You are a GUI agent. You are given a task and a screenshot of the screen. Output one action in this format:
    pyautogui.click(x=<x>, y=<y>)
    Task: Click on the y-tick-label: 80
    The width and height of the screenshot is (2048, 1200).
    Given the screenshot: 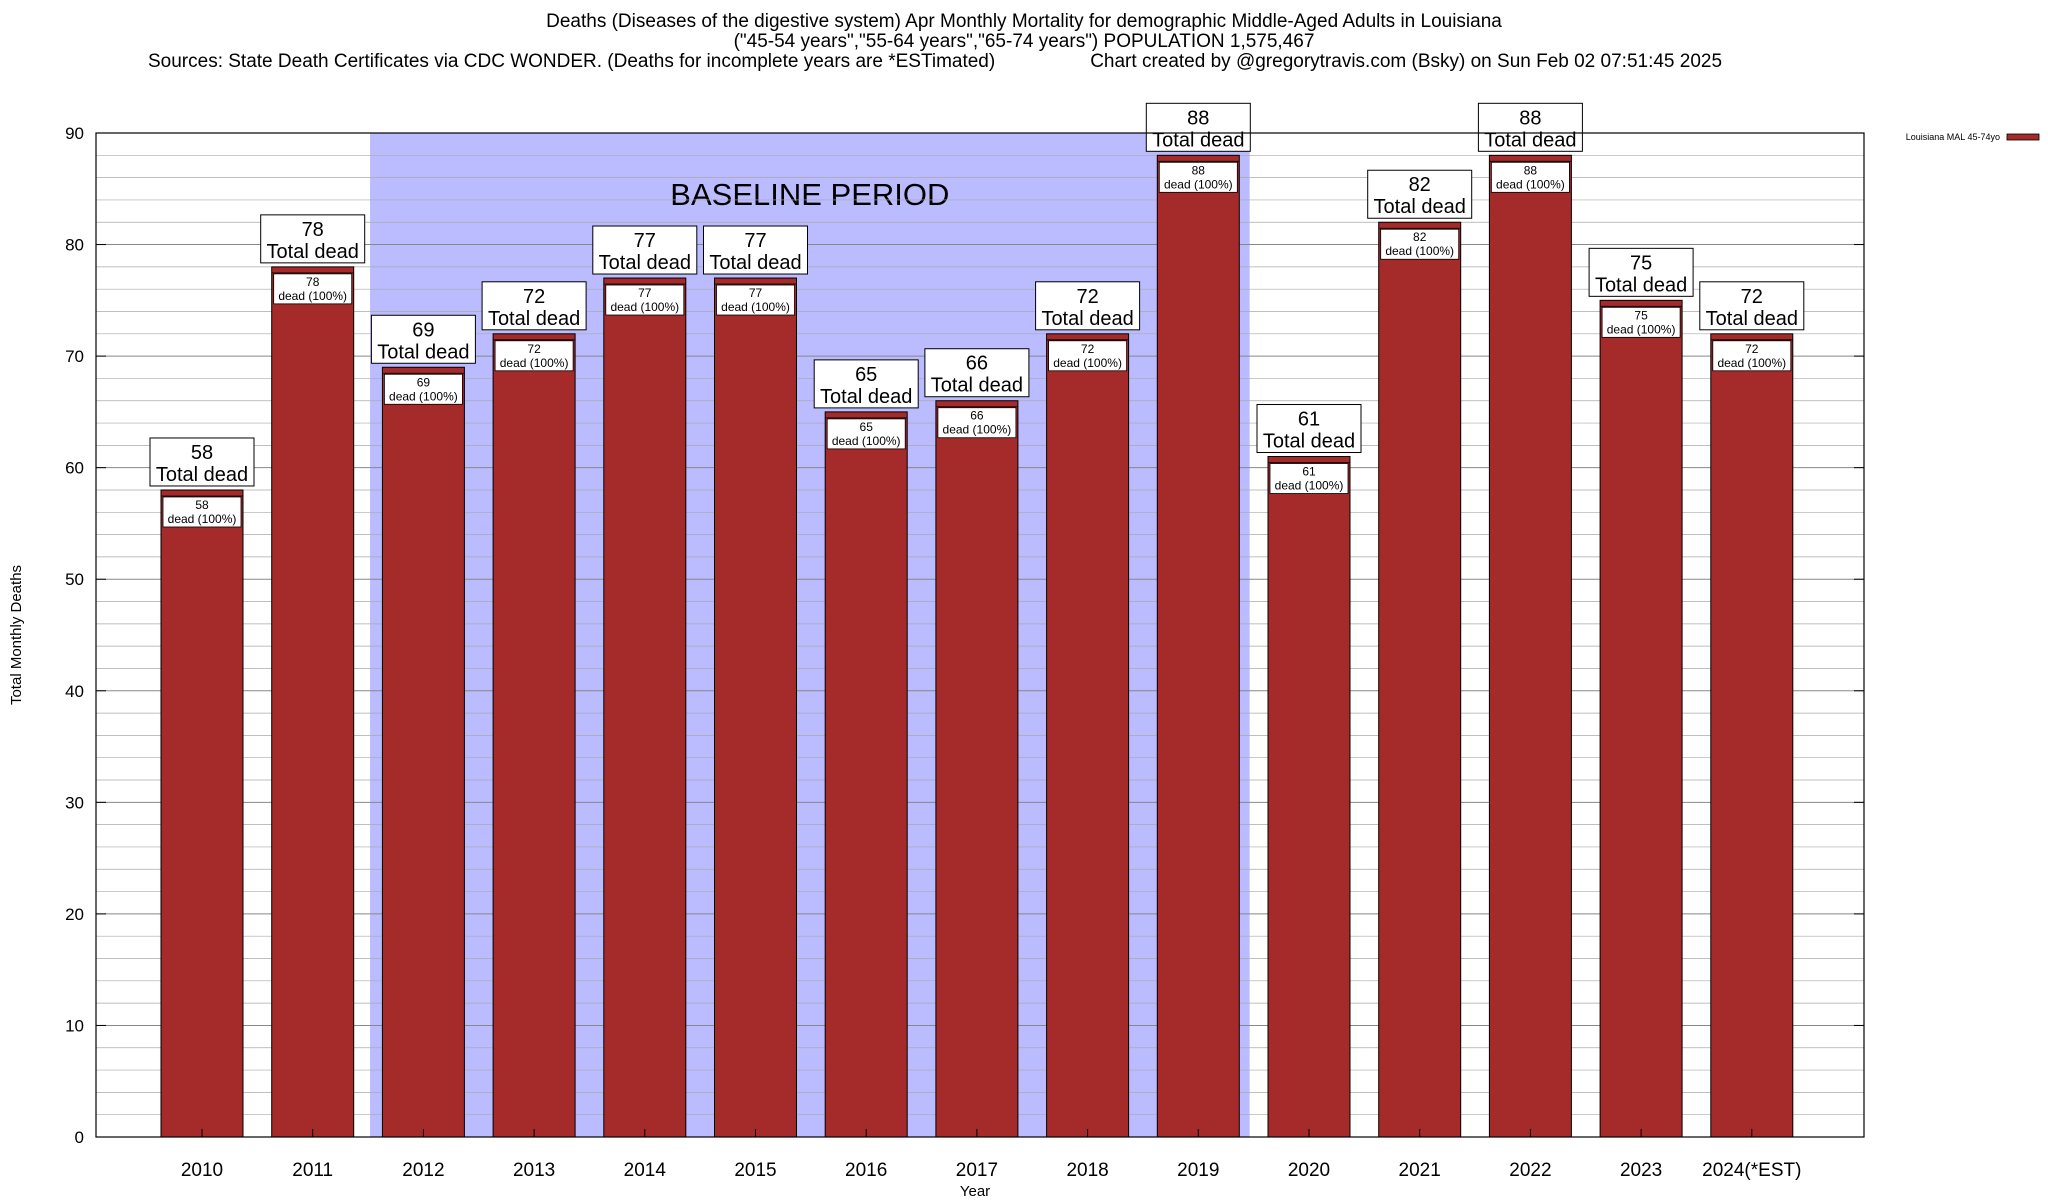 What is the action you would take?
    pyautogui.click(x=74, y=245)
    